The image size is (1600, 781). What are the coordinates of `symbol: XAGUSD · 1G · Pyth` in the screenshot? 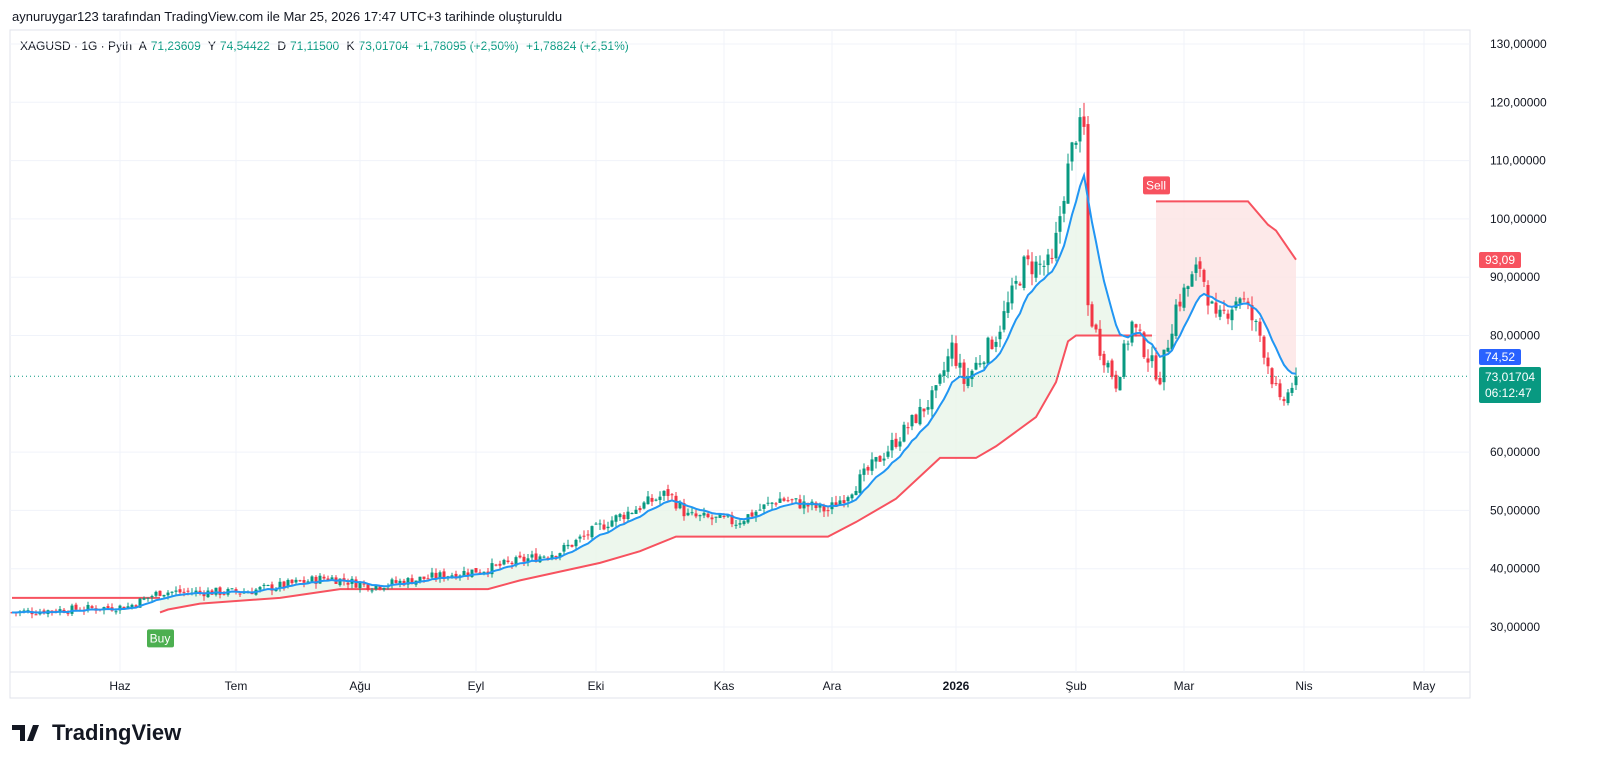 It's located at (76, 46).